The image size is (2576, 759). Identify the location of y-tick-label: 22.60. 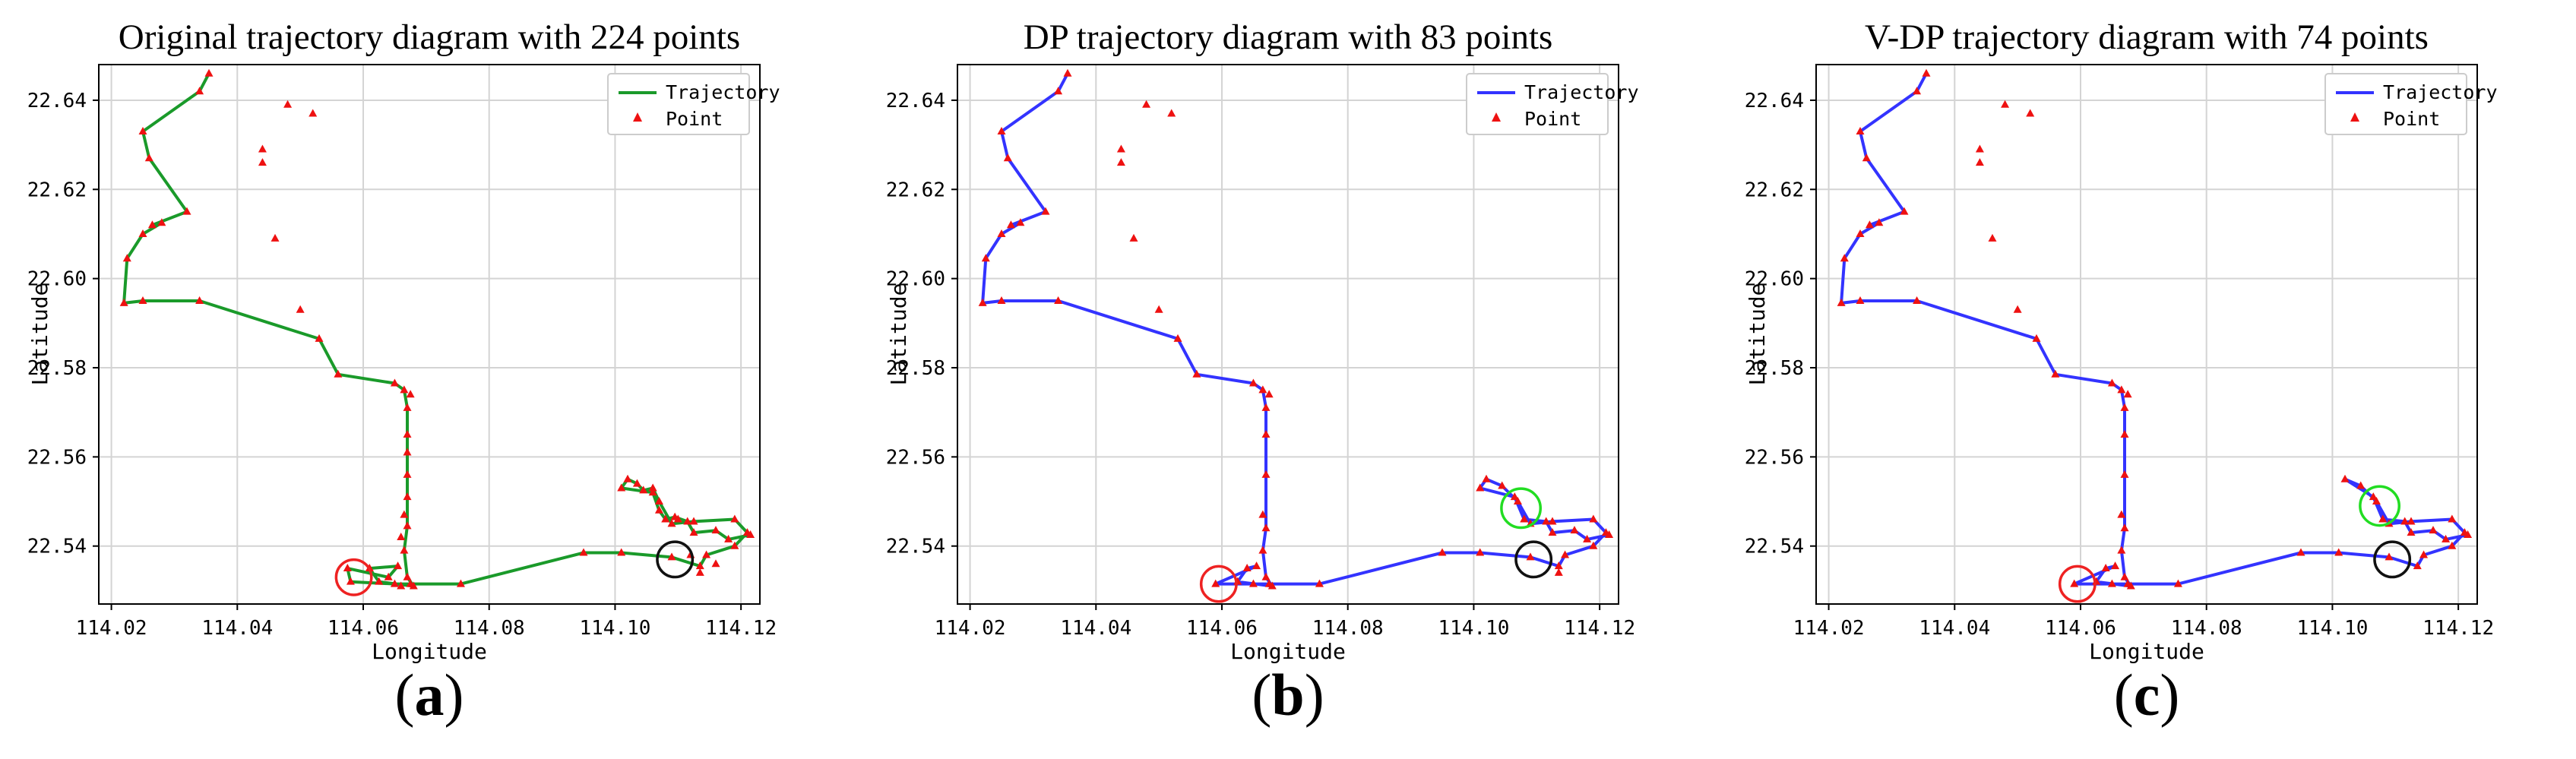
(57, 279).